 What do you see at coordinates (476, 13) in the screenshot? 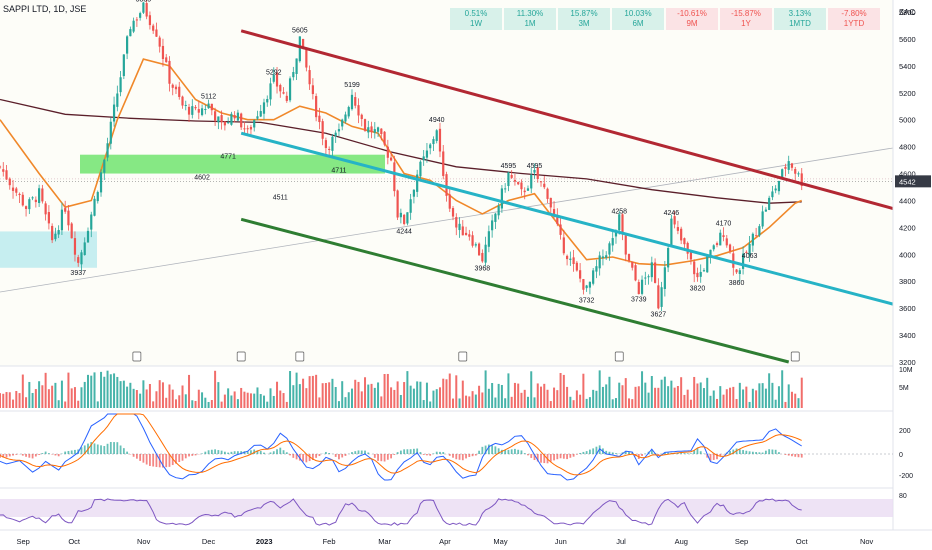
I see `performance-value: 0.51%` at bounding box center [476, 13].